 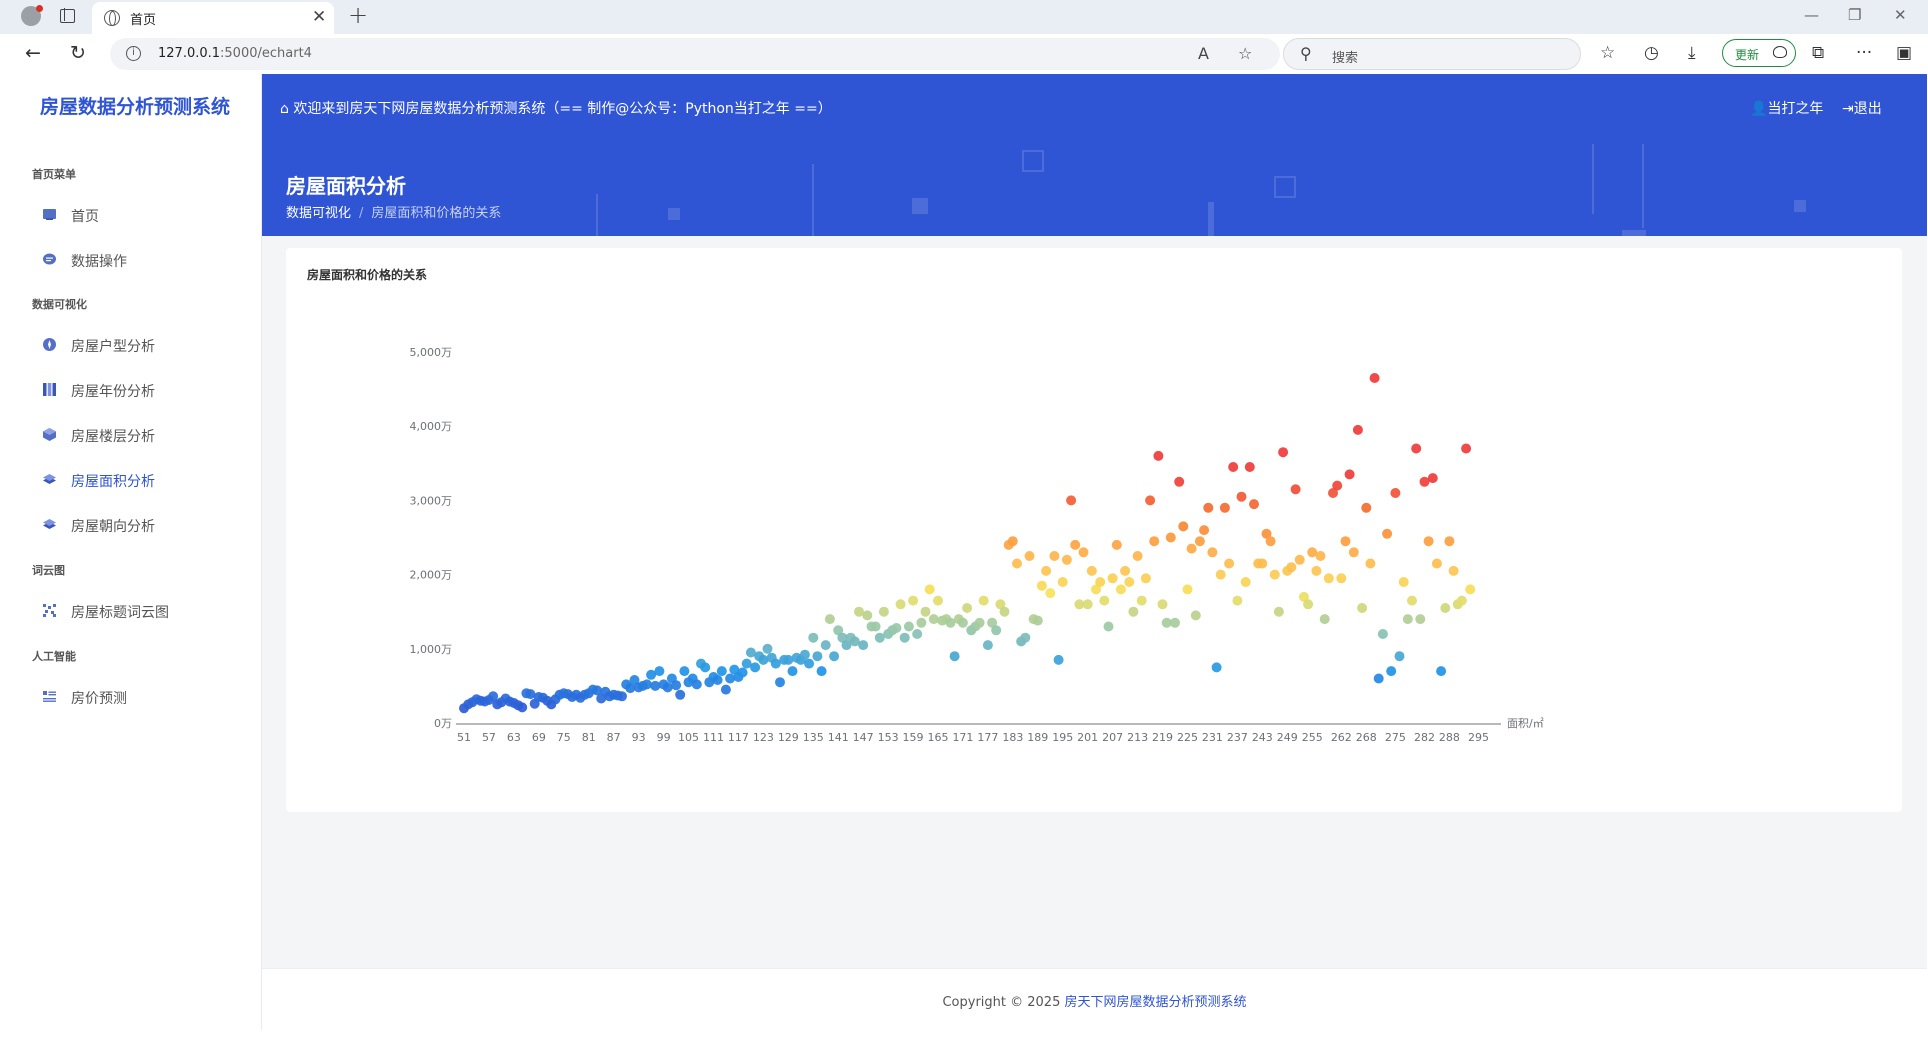 I want to click on sidebar-item-orientation-analysis: 房屋朝向分析, so click(x=135, y=525).